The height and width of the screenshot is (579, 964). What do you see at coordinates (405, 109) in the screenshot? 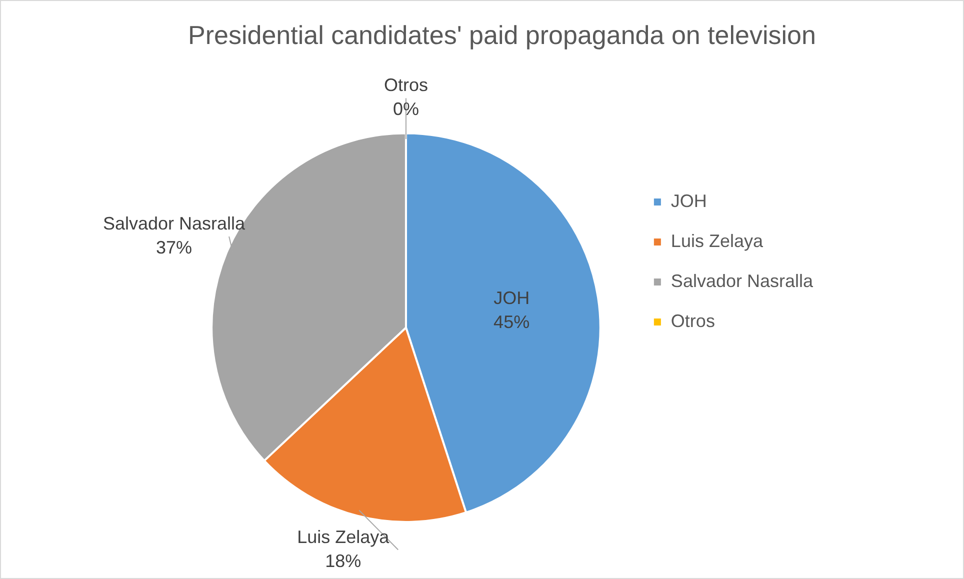
I see `text: 0%` at bounding box center [405, 109].